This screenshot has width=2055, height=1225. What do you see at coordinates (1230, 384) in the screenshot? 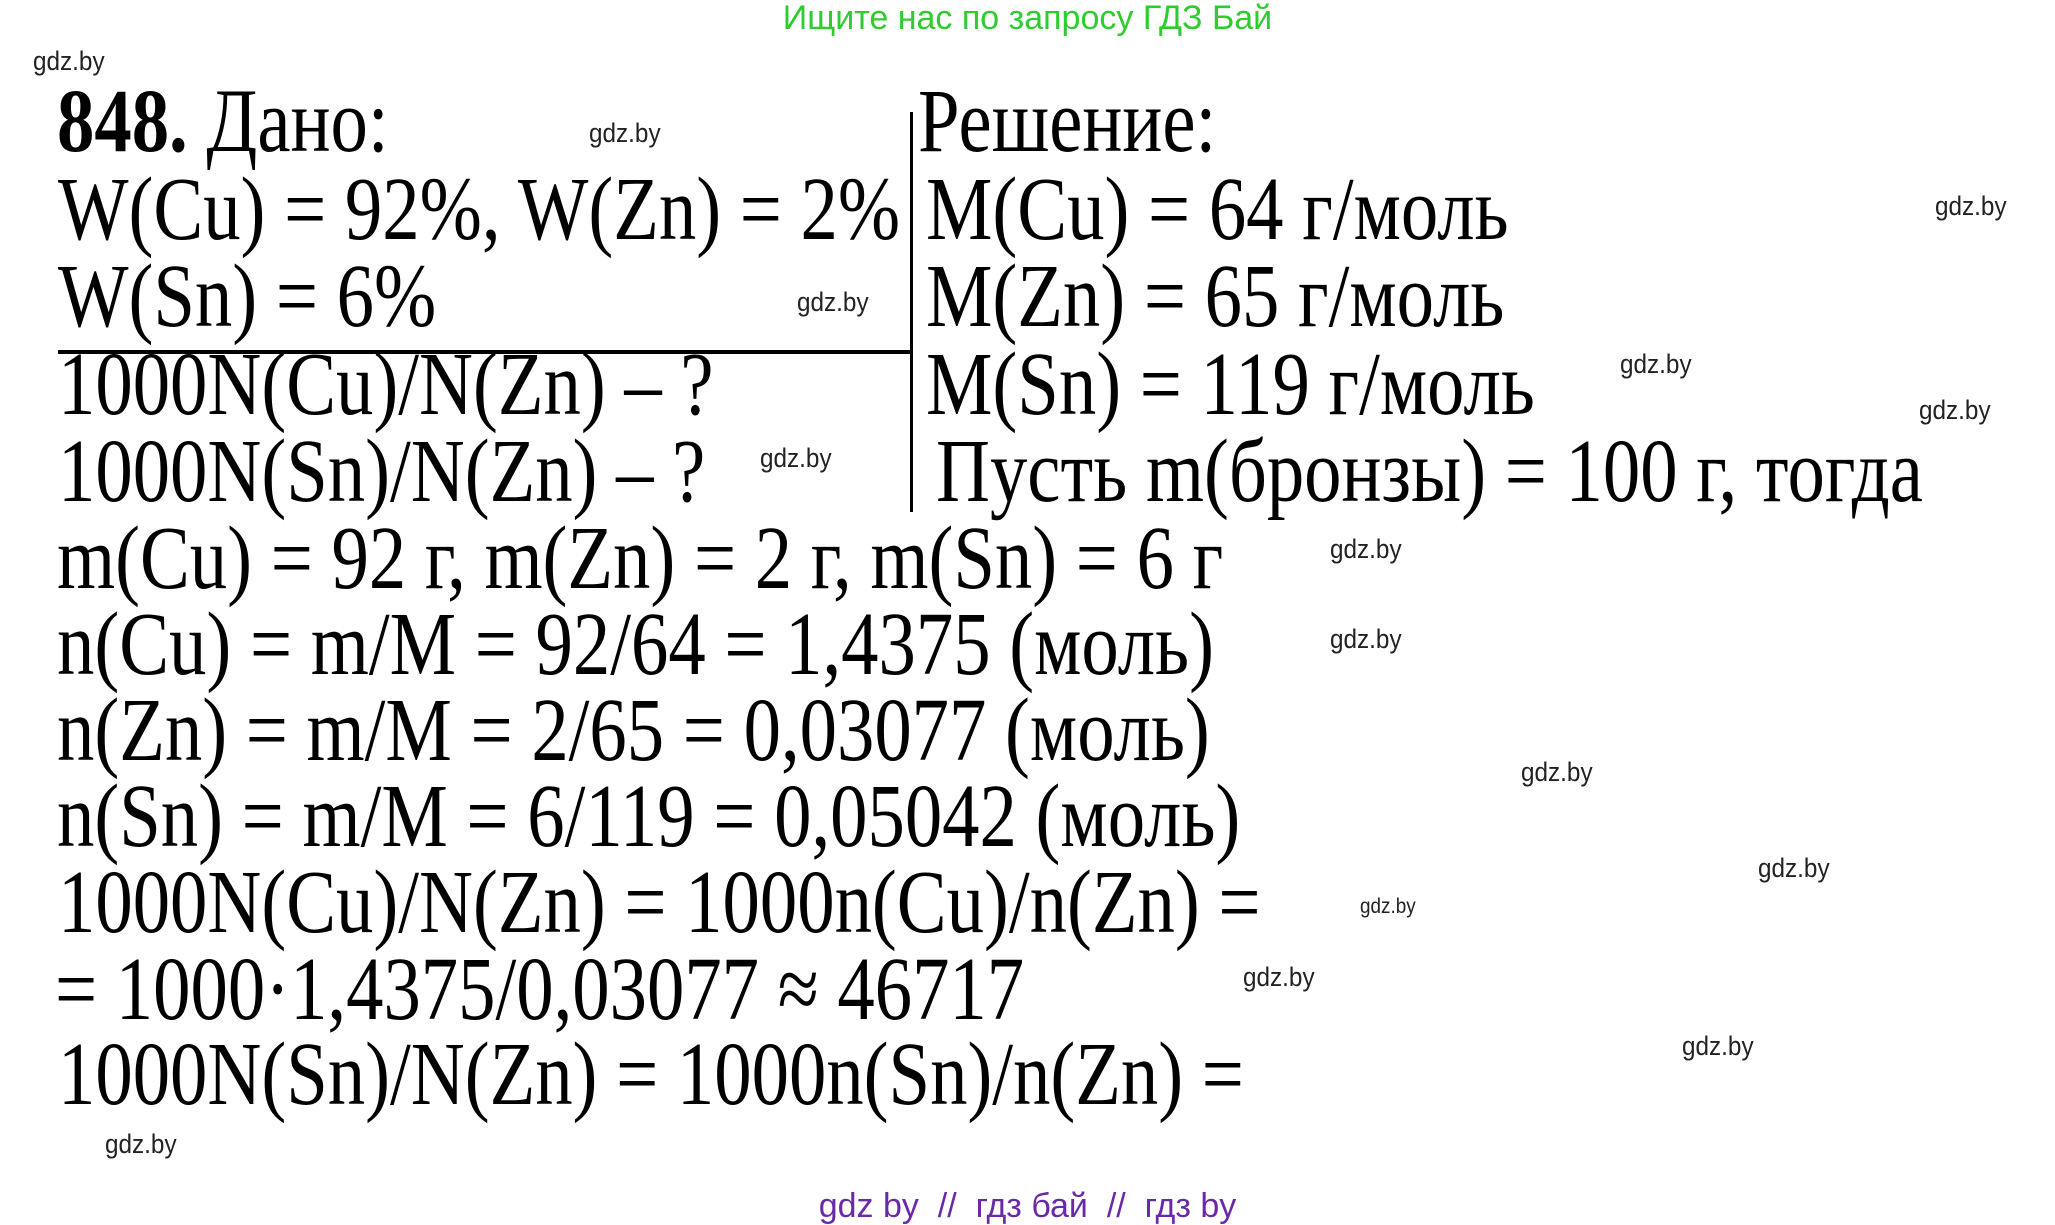
I see `solution-right-line: M(Sn) = 119 г/моль` at bounding box center [1230, 384].